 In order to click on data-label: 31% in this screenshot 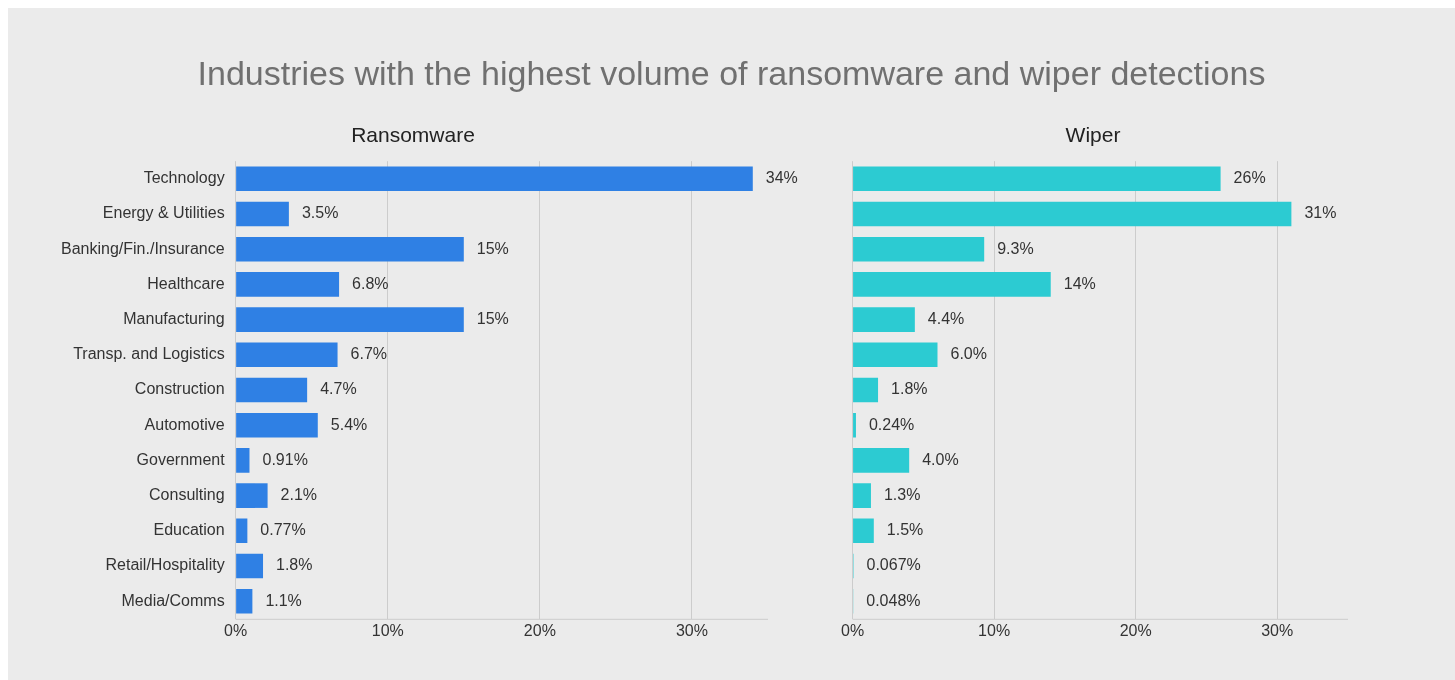, I will do `click(1320, 213)`.